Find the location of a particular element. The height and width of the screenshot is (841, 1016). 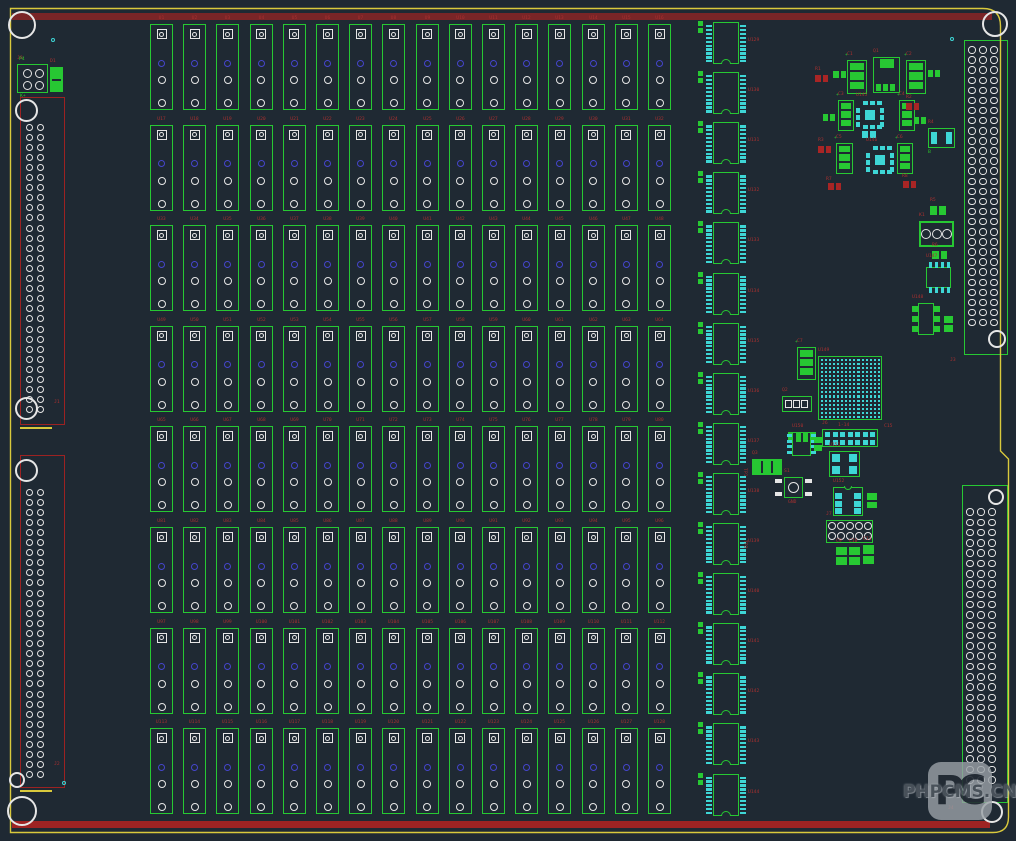

part-designator: R6 is located at coordinates (935, 245).